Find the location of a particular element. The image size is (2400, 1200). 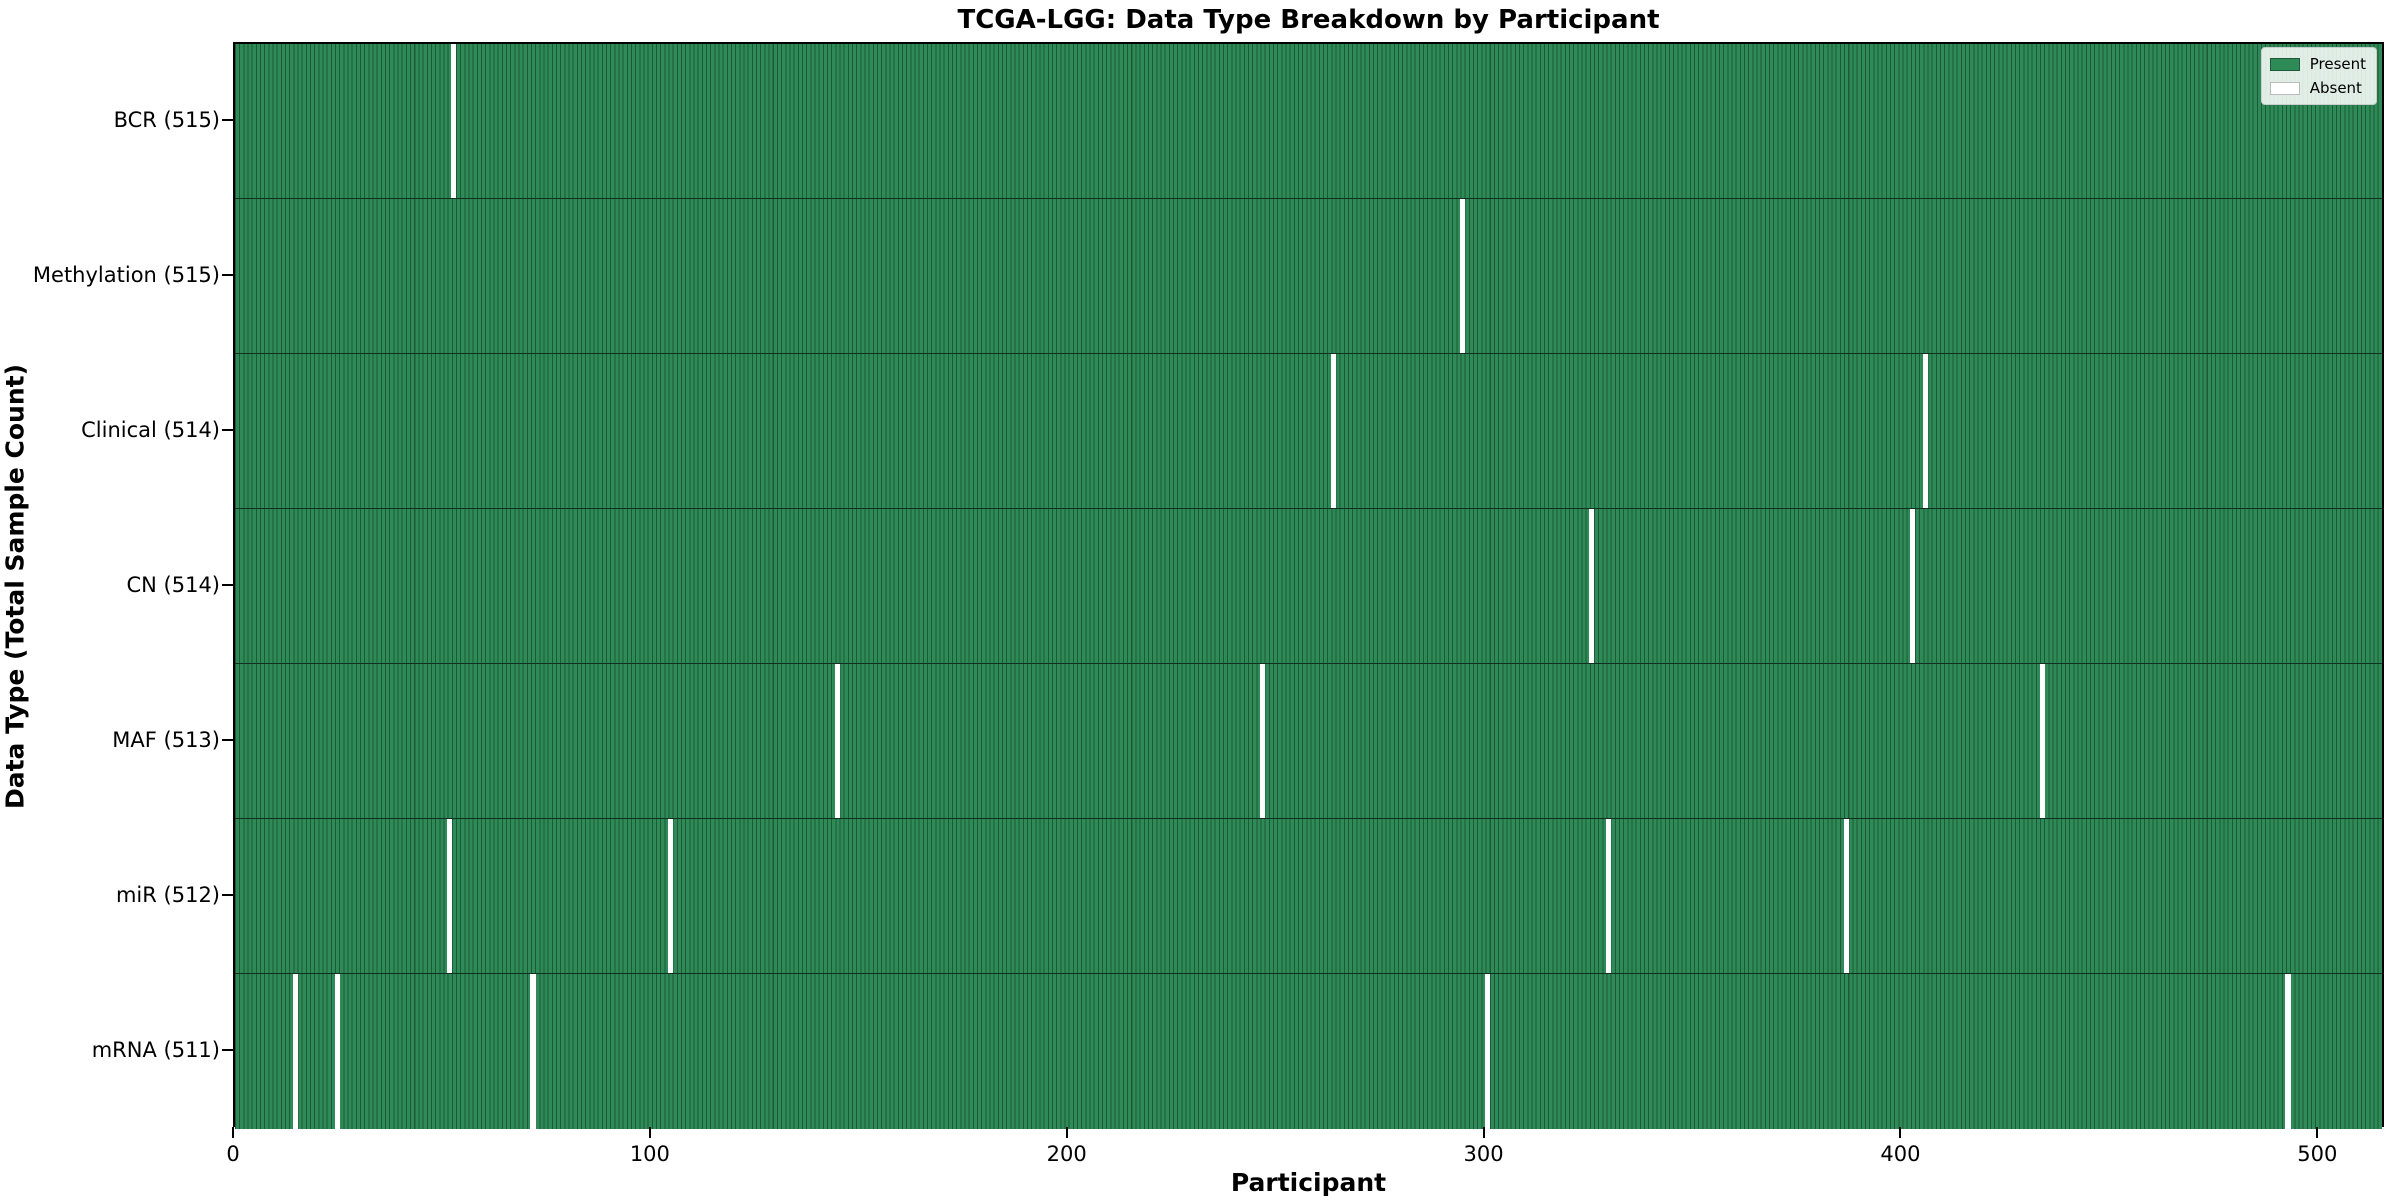

y-tick-label-maf: MAF (513) is located at coordinates (166, 739).